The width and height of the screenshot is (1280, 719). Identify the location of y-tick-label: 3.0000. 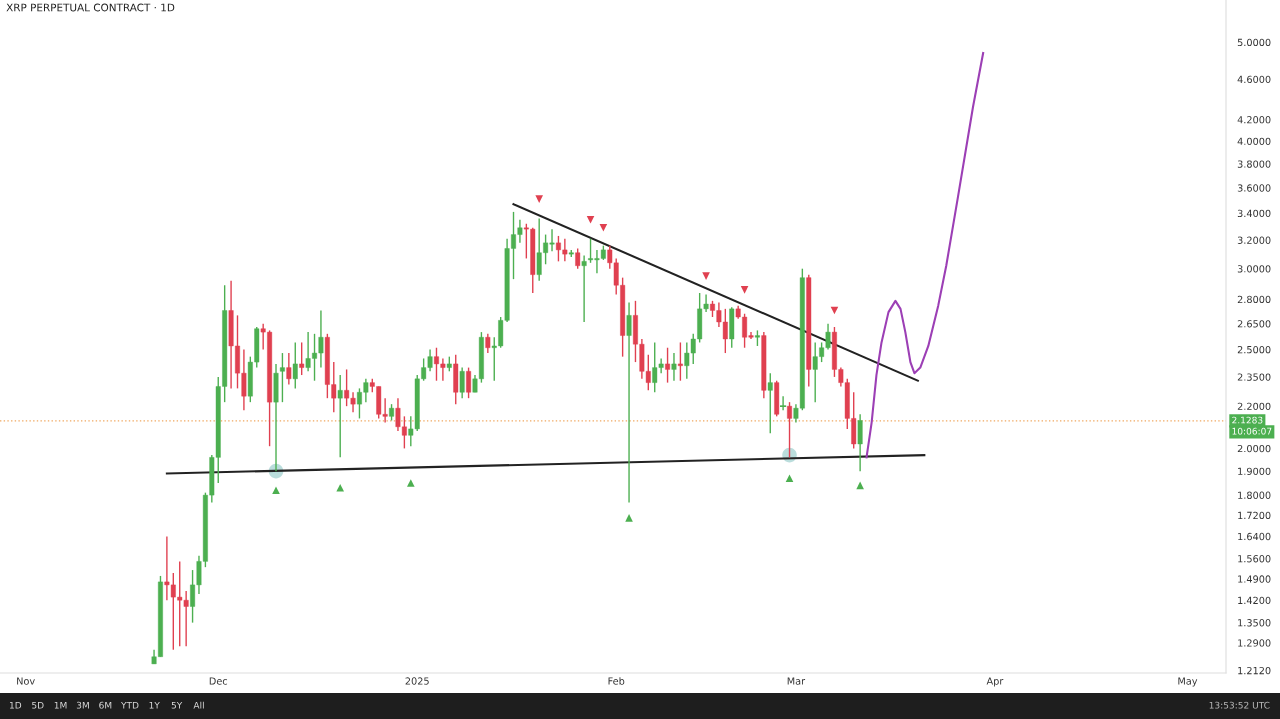
(1254, 269).